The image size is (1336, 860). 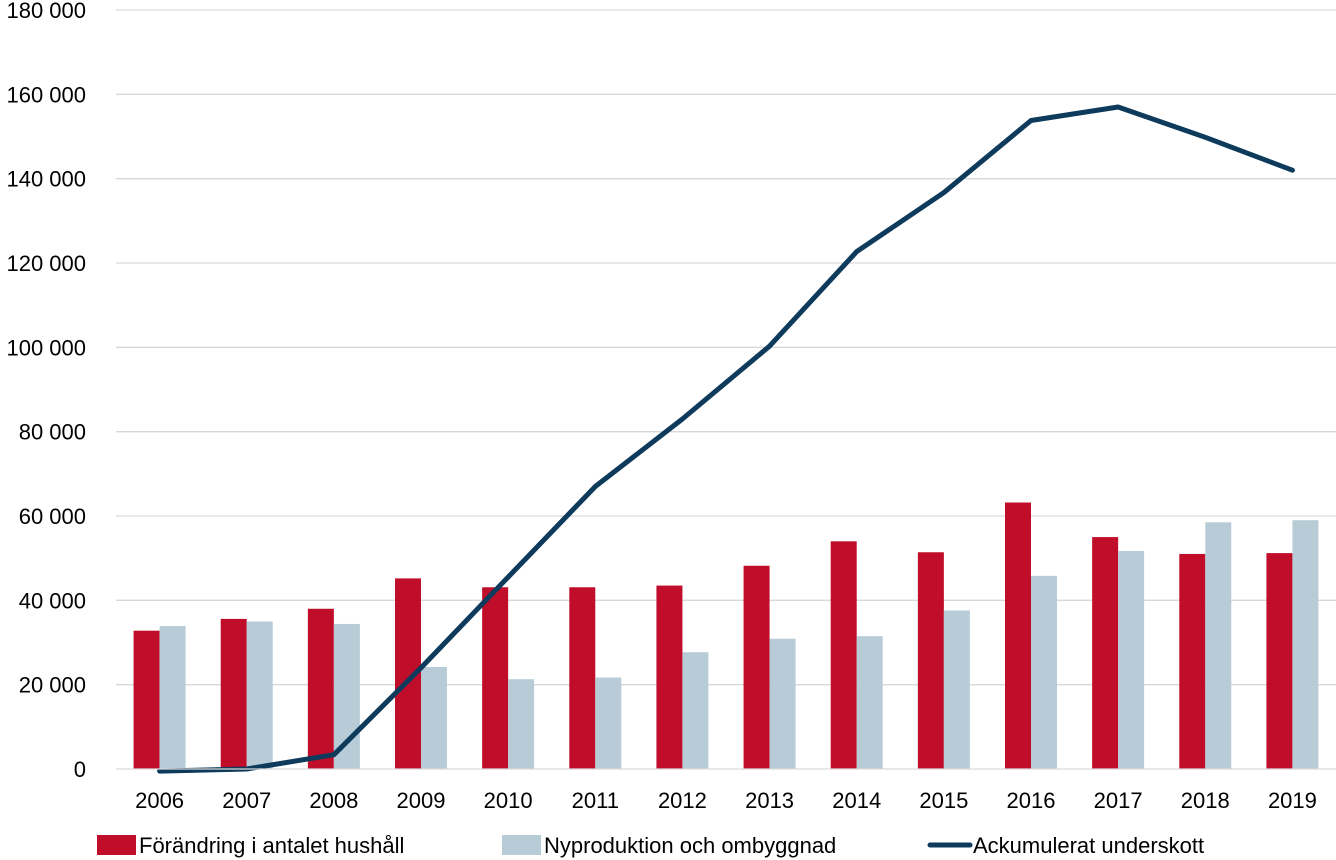 What do you see at coordinates (271, 845) in the screenshot?
I see `legend-label: Förändring i antalet hushåll` at bounding box center [271, 845].